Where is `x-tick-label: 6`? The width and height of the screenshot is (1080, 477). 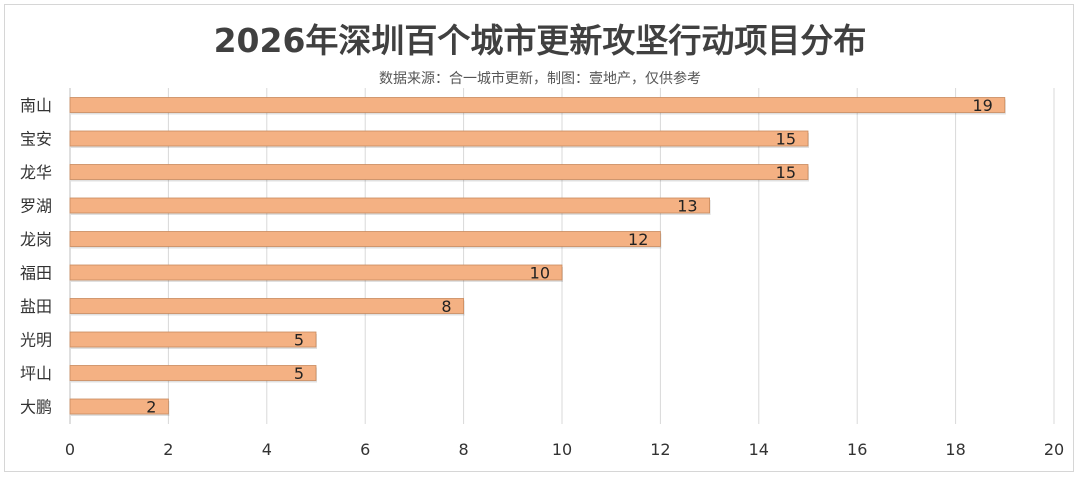
x-tick-label: 6 is located at coordinates (365, 449).